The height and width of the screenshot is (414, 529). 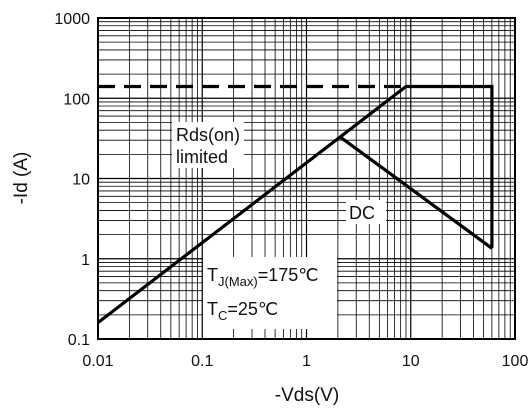 What do you see at coordinates (85, 260) in the screenshot?
I see `y-tick-label: 1` at bounding box center [85, 260].